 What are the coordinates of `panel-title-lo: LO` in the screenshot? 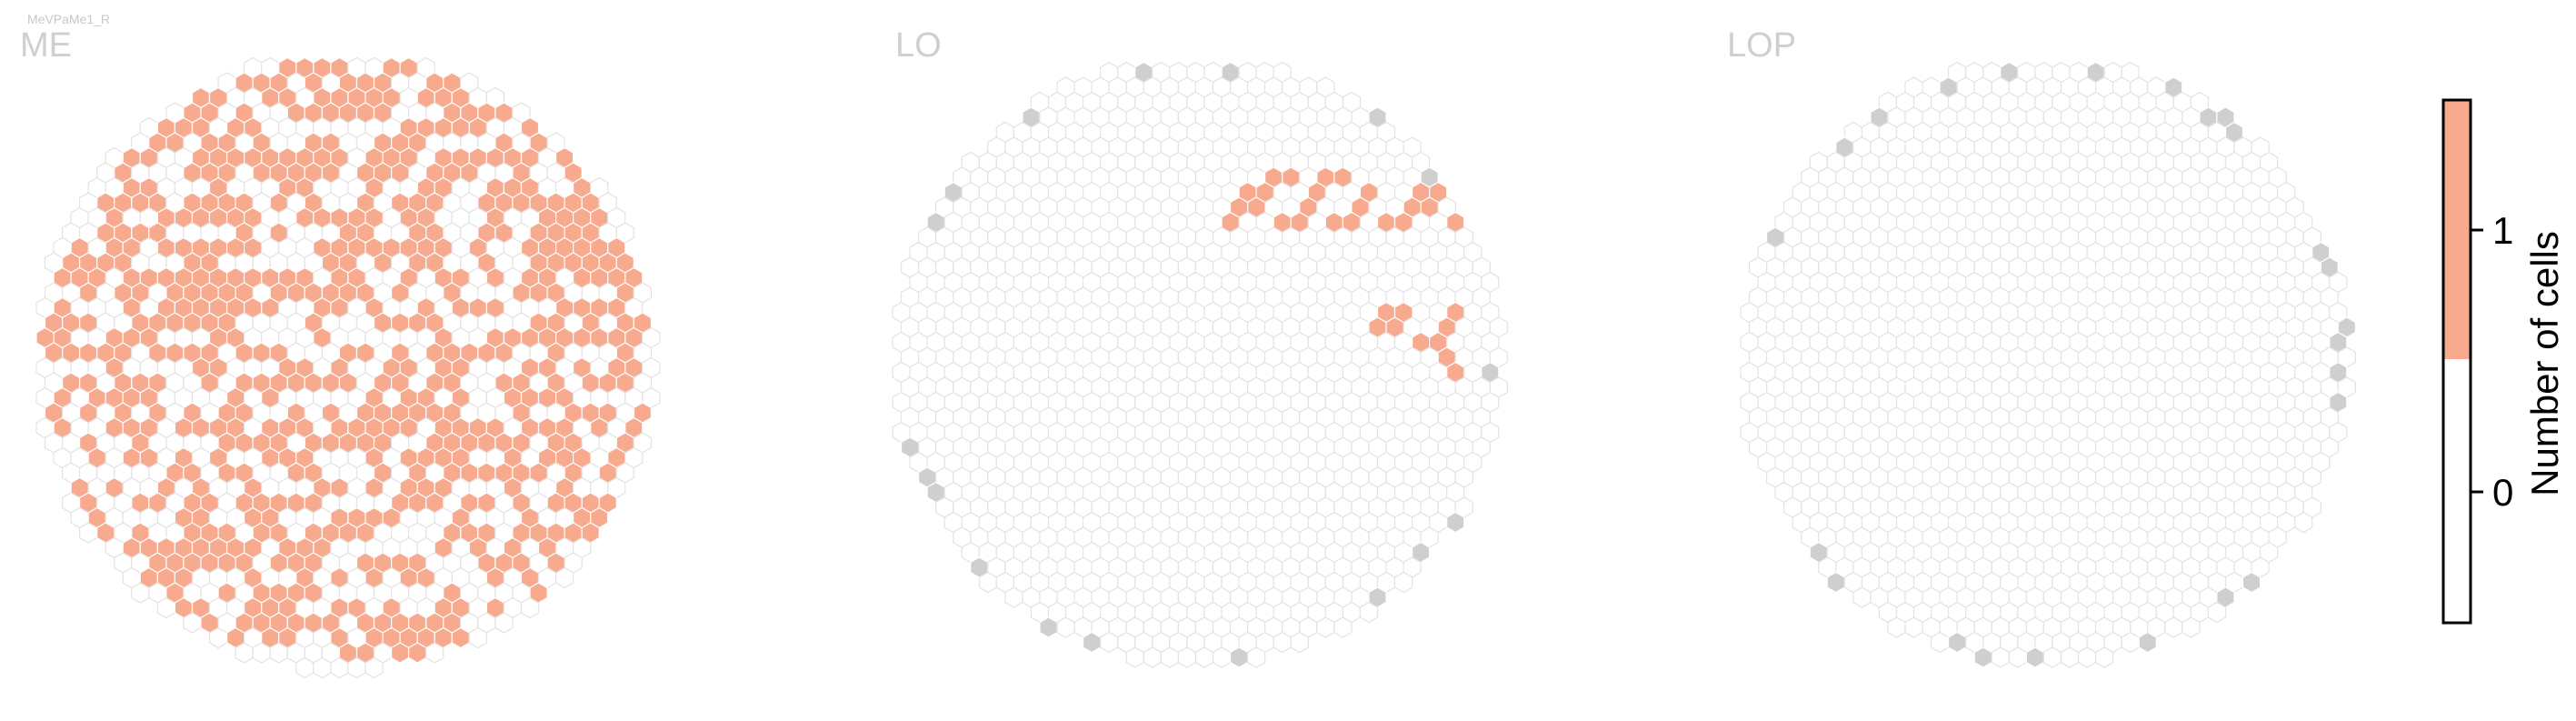 It's located at (918, 45).